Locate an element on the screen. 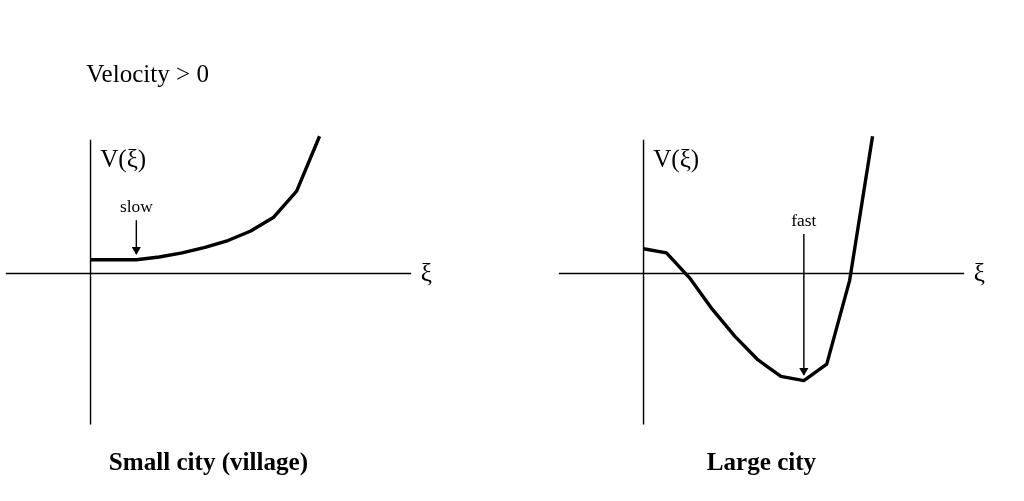 Image resolution: width=1024 pixels, height=501 pixels. text: Small city (village) is located at coordinates (208, 461).